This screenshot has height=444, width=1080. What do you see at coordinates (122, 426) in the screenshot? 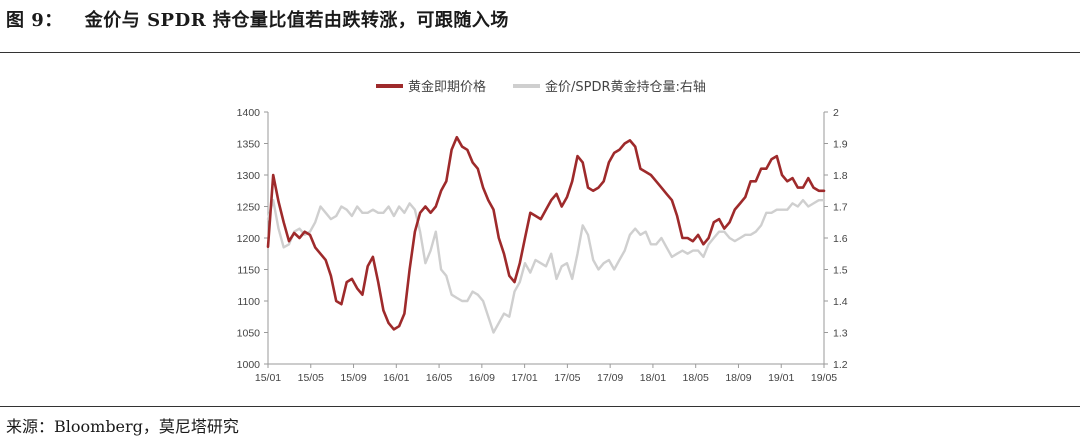
I see `source-note: 来源：Bloomberg，莫尼塔研究` at bounding box center [122, 426].